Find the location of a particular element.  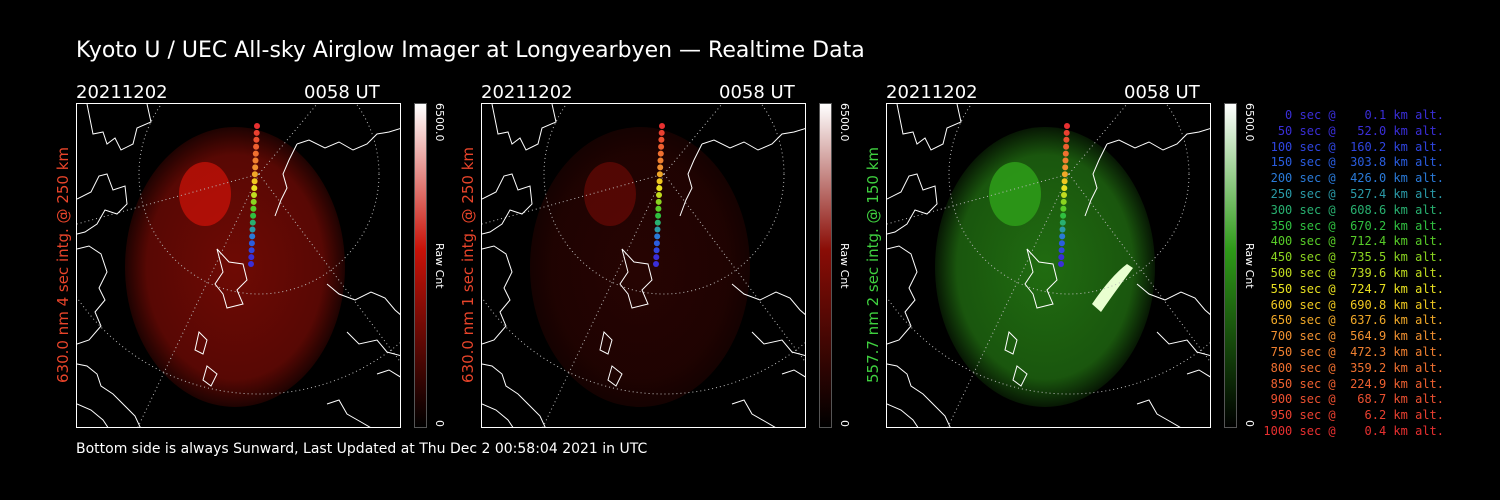

panel2-time: 0058 UT is located at coordinates (757, 92).